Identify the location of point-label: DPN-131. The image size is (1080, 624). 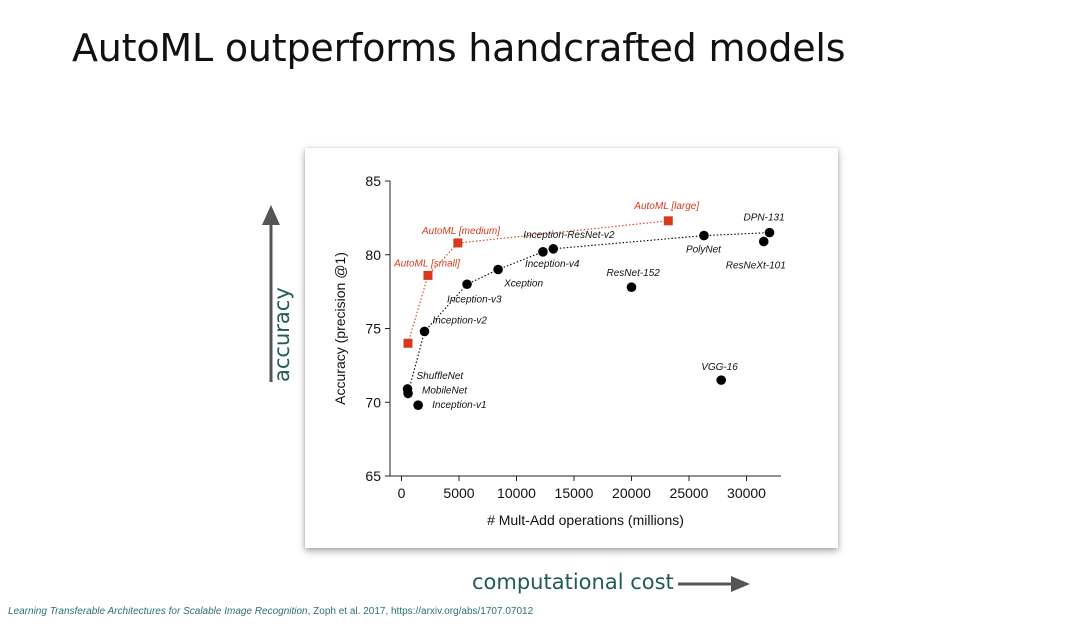
(764, 218).